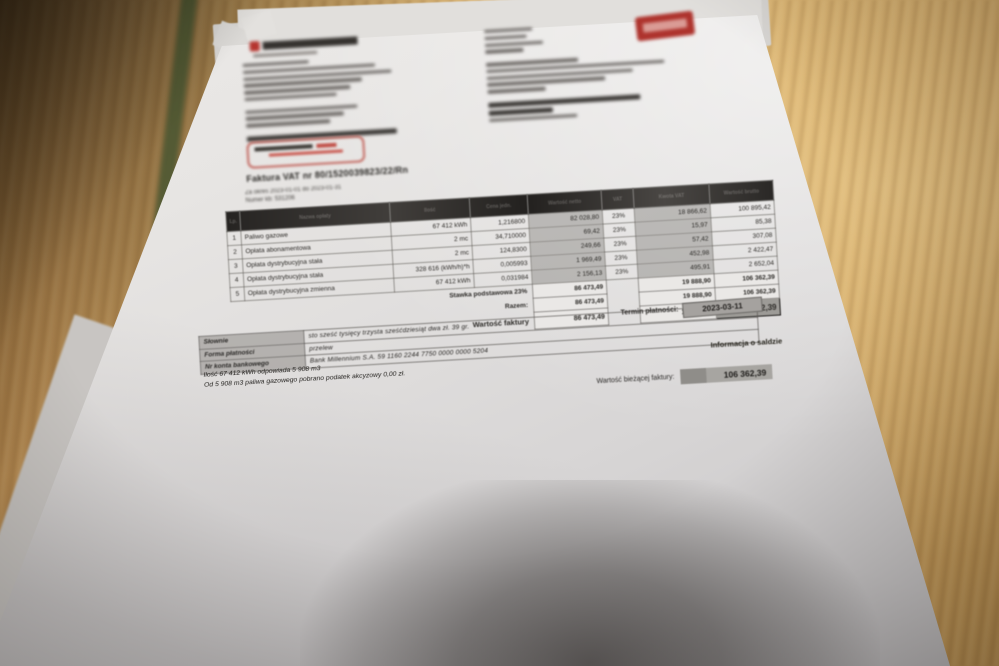  What do you see at coordinates (233, 221) in the screenshot?
I see `col-header: Lp.` at bounding box center [233, 221].